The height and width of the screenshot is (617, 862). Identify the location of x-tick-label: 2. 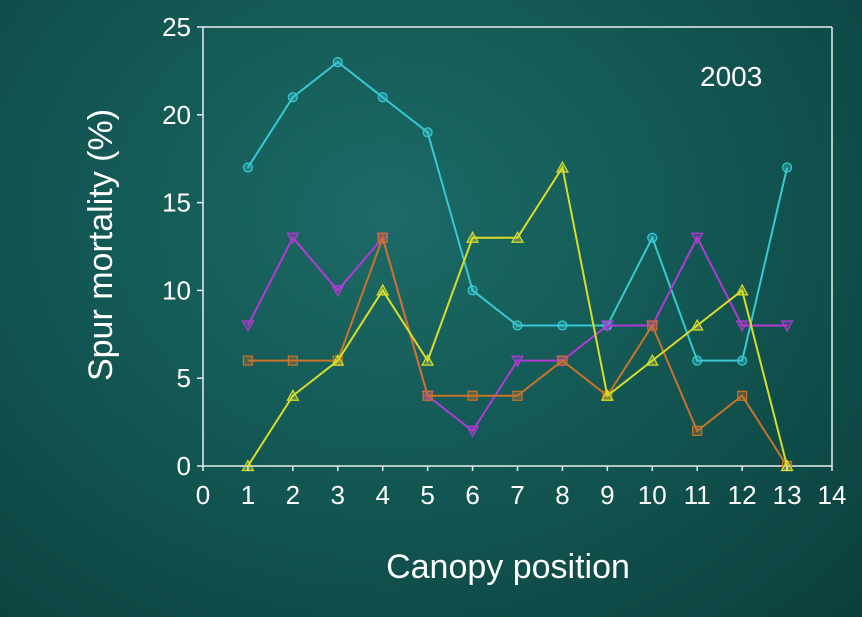
(293, 495).